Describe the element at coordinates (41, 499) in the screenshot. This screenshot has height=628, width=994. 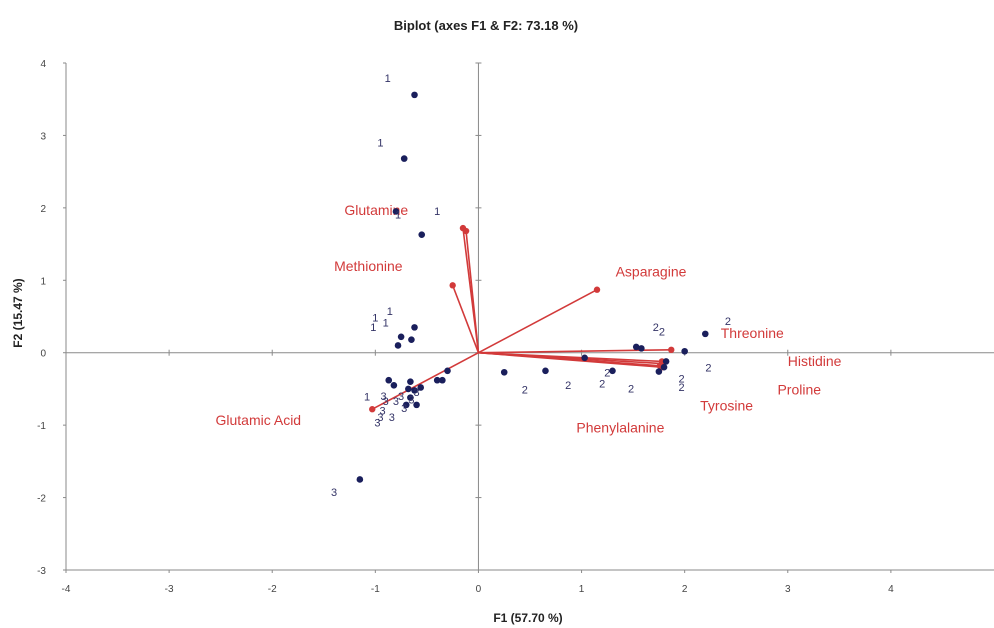
I see `y-tick-label: -2` at that location.